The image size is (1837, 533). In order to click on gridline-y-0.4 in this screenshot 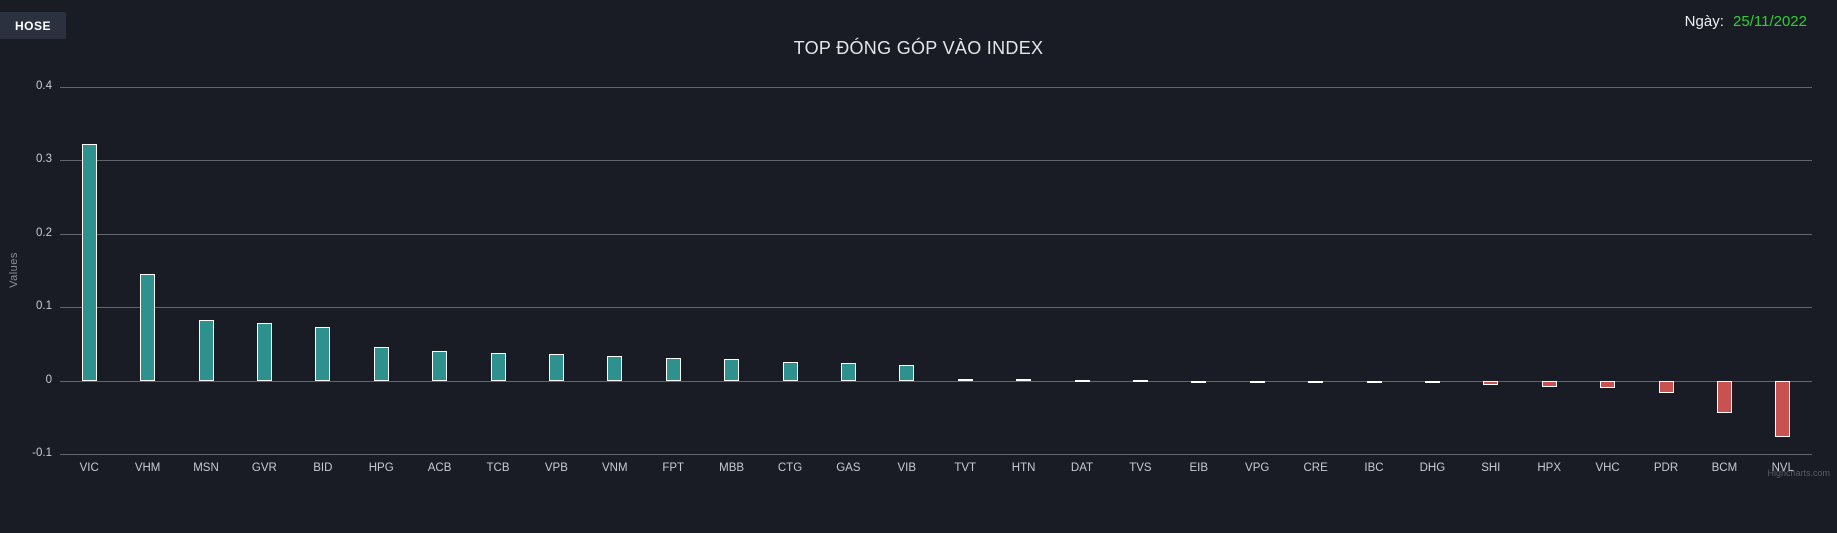, I will do `click(936, 87)`.